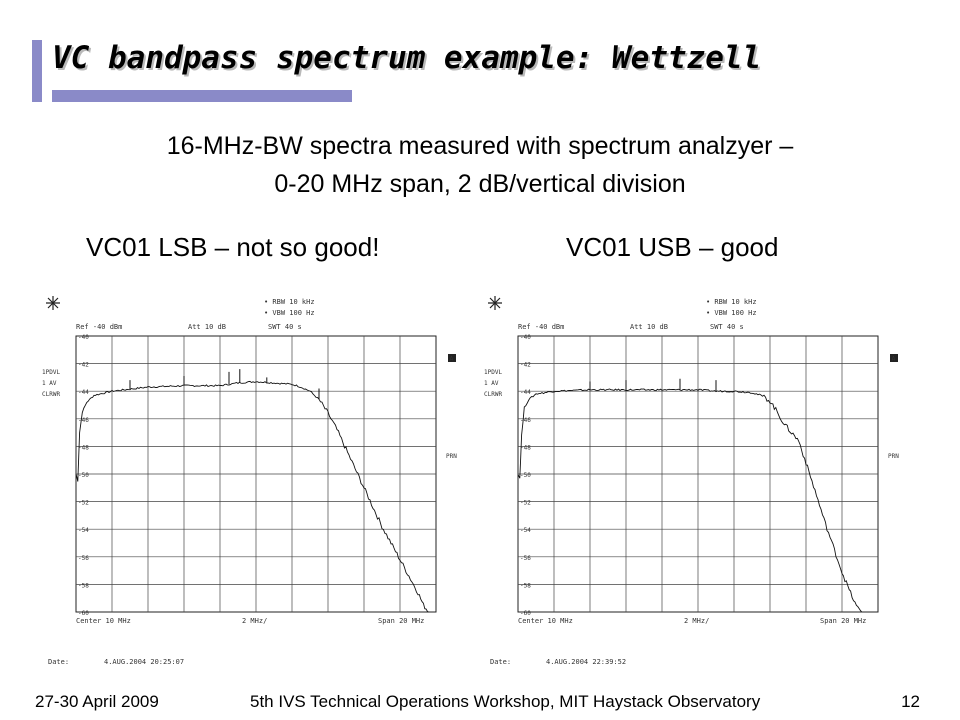 The height and width of the screenshot is (720, 960). Describe the element at coordinates (480, 184) in the screenshot. I see `subtitle-line-2: 0-20 MHz span, 2 dB/vertical division` at that location.